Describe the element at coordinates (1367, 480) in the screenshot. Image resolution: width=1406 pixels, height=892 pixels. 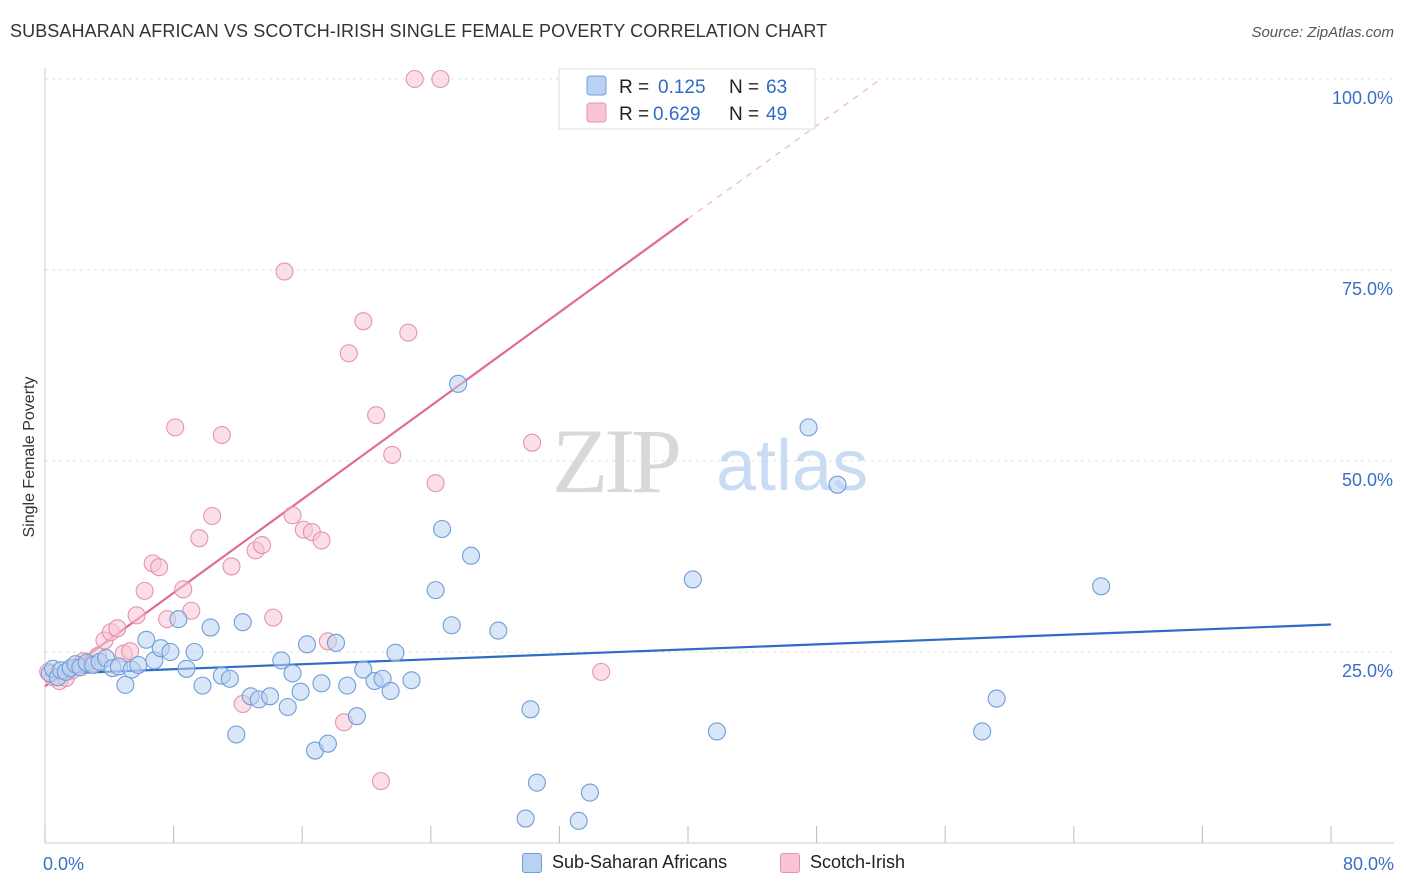
I see `y-tick-label-1: 50.0%` at that location.